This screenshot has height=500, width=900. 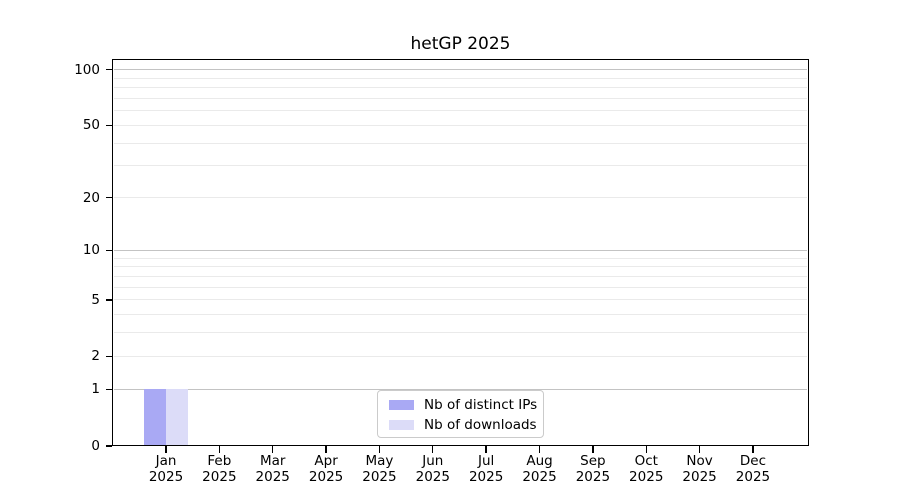 What do you see at coordinates (646, 477) in the screenshot?
I see `x-tick-year-oct: 2025` at bounding box center [646, 477].